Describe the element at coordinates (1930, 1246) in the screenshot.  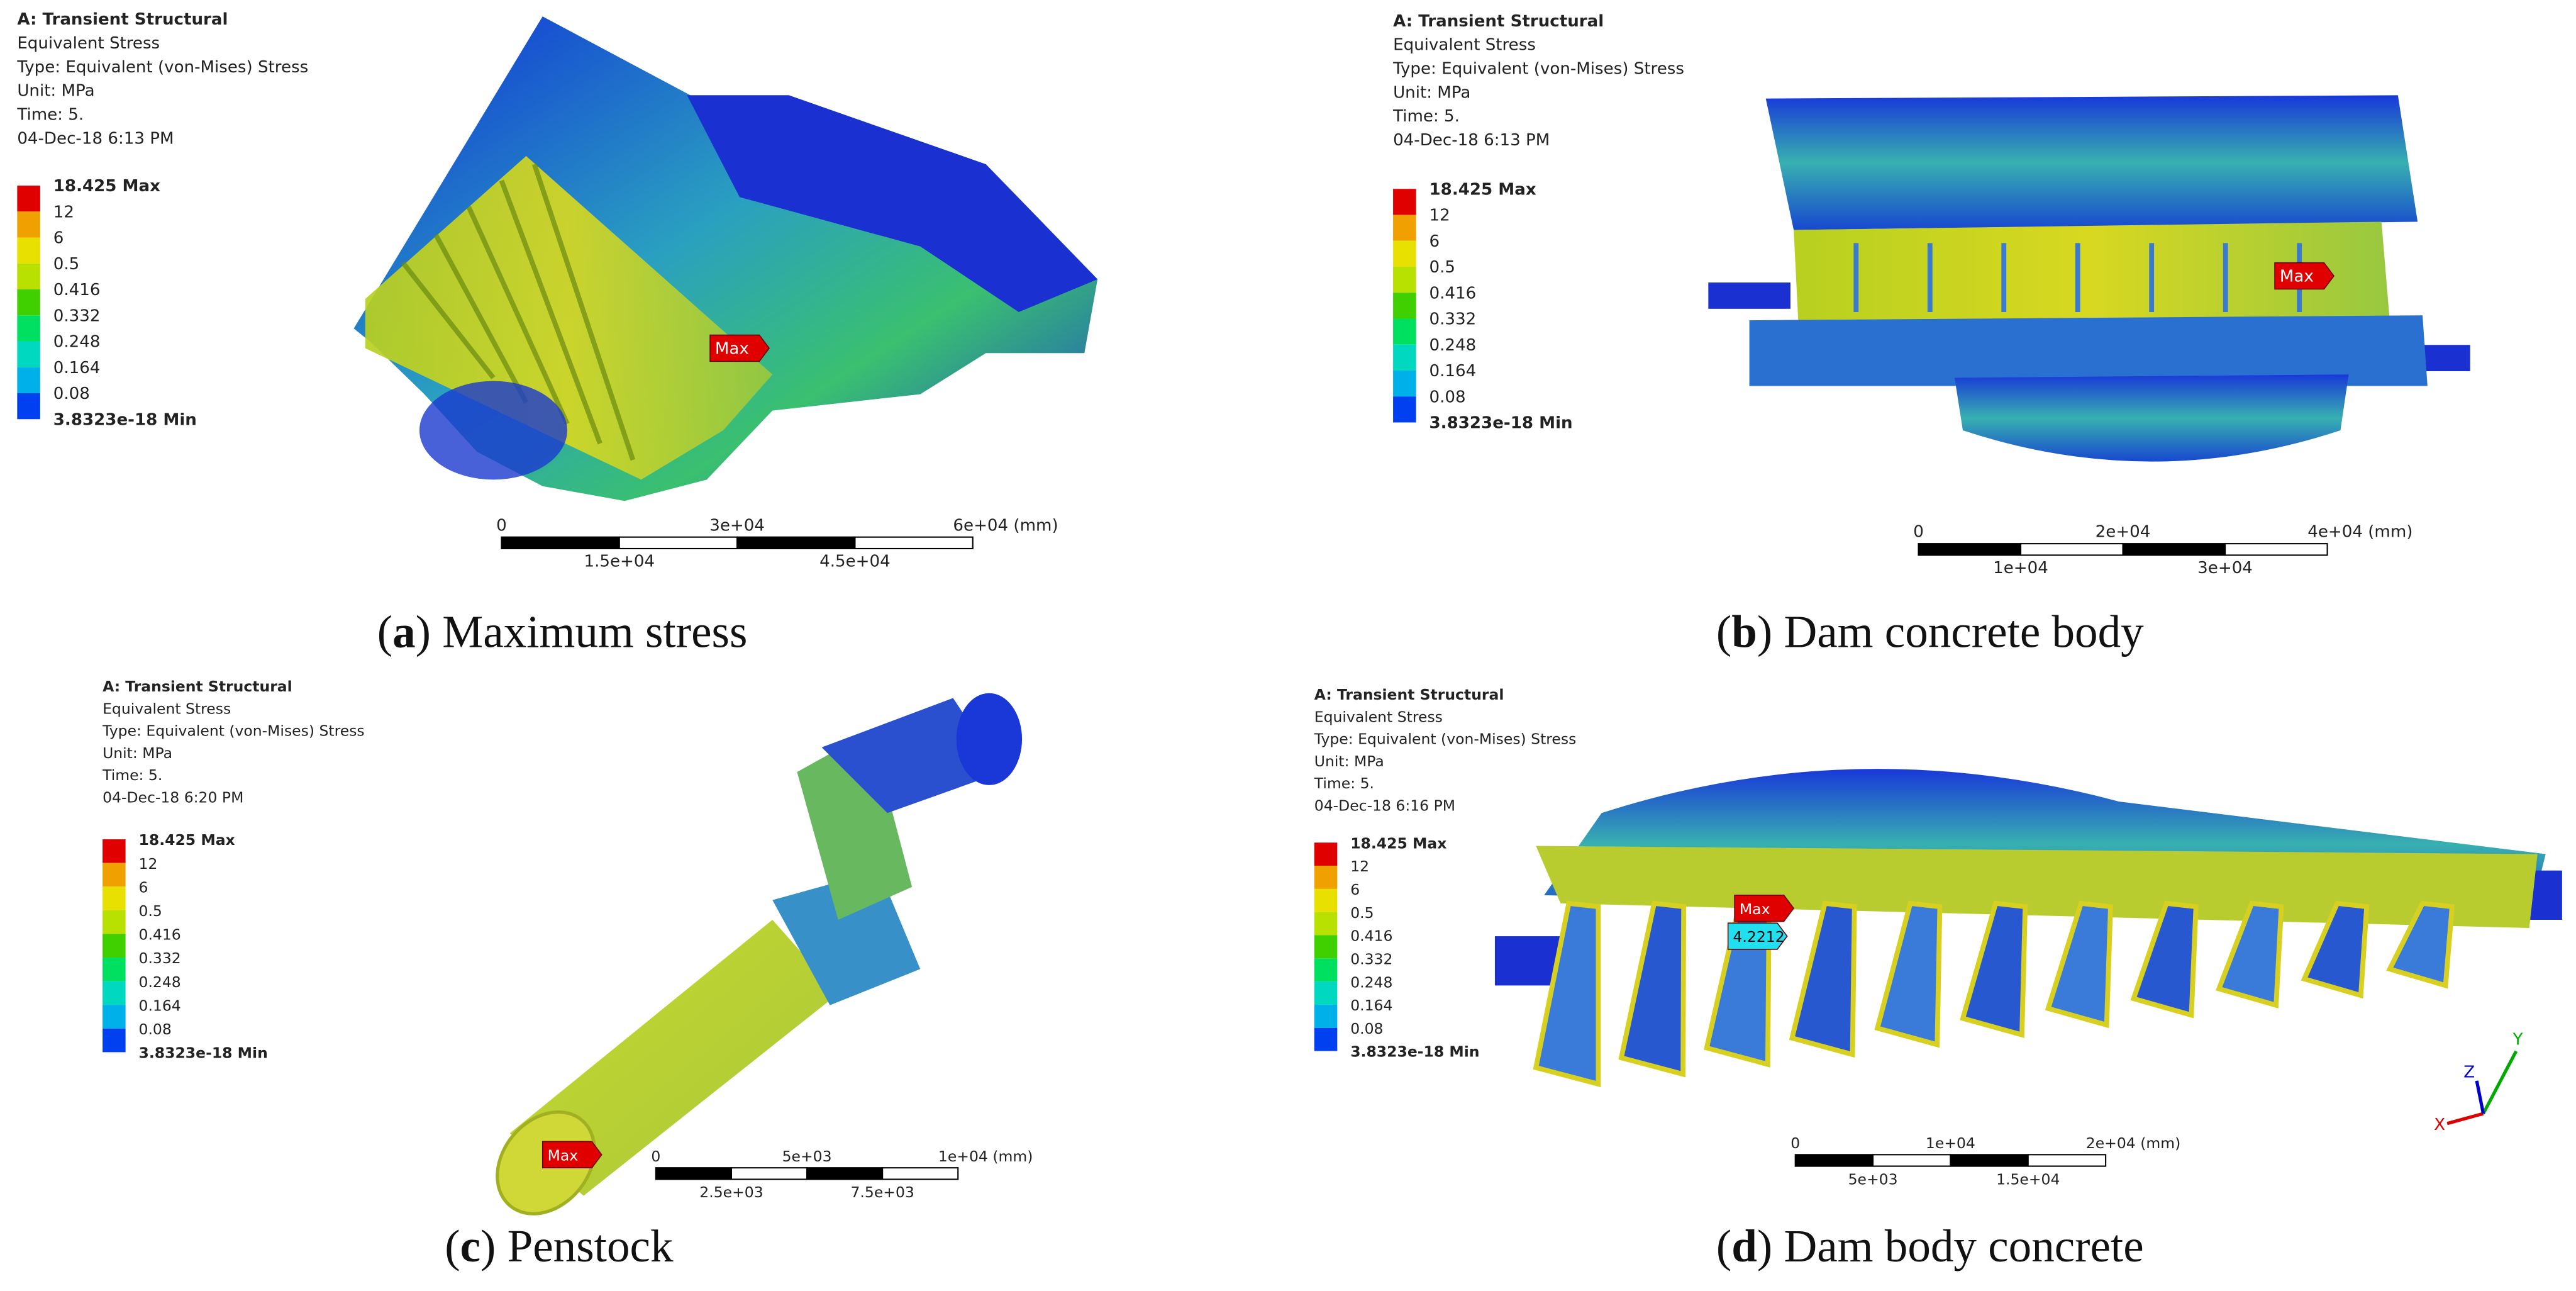
I see `caption: (d) Dam body concrete` at that location.